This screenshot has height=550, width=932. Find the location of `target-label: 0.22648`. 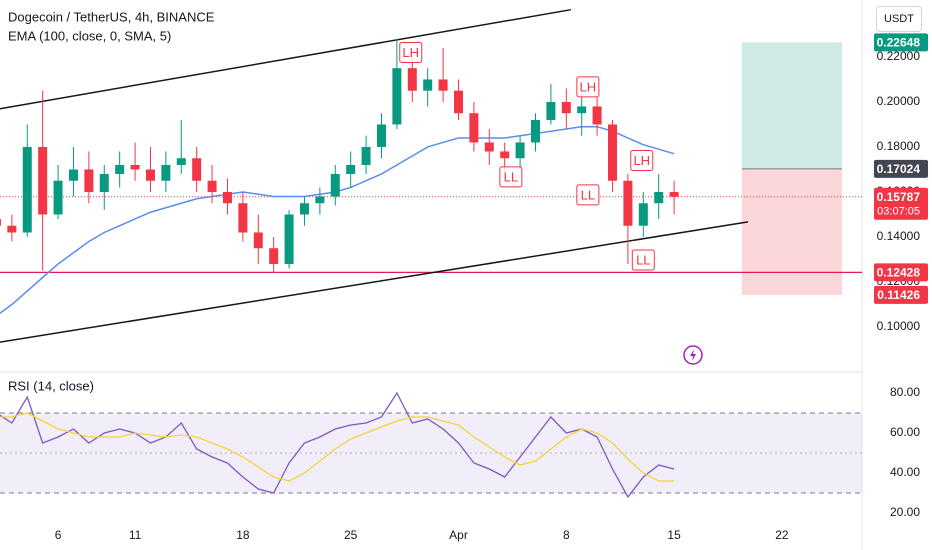

target-label: 0.22648 is located at coordinates (899, 43).